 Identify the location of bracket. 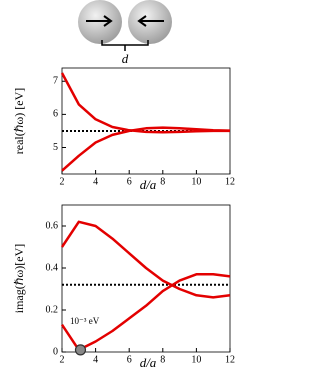
(125, 45).